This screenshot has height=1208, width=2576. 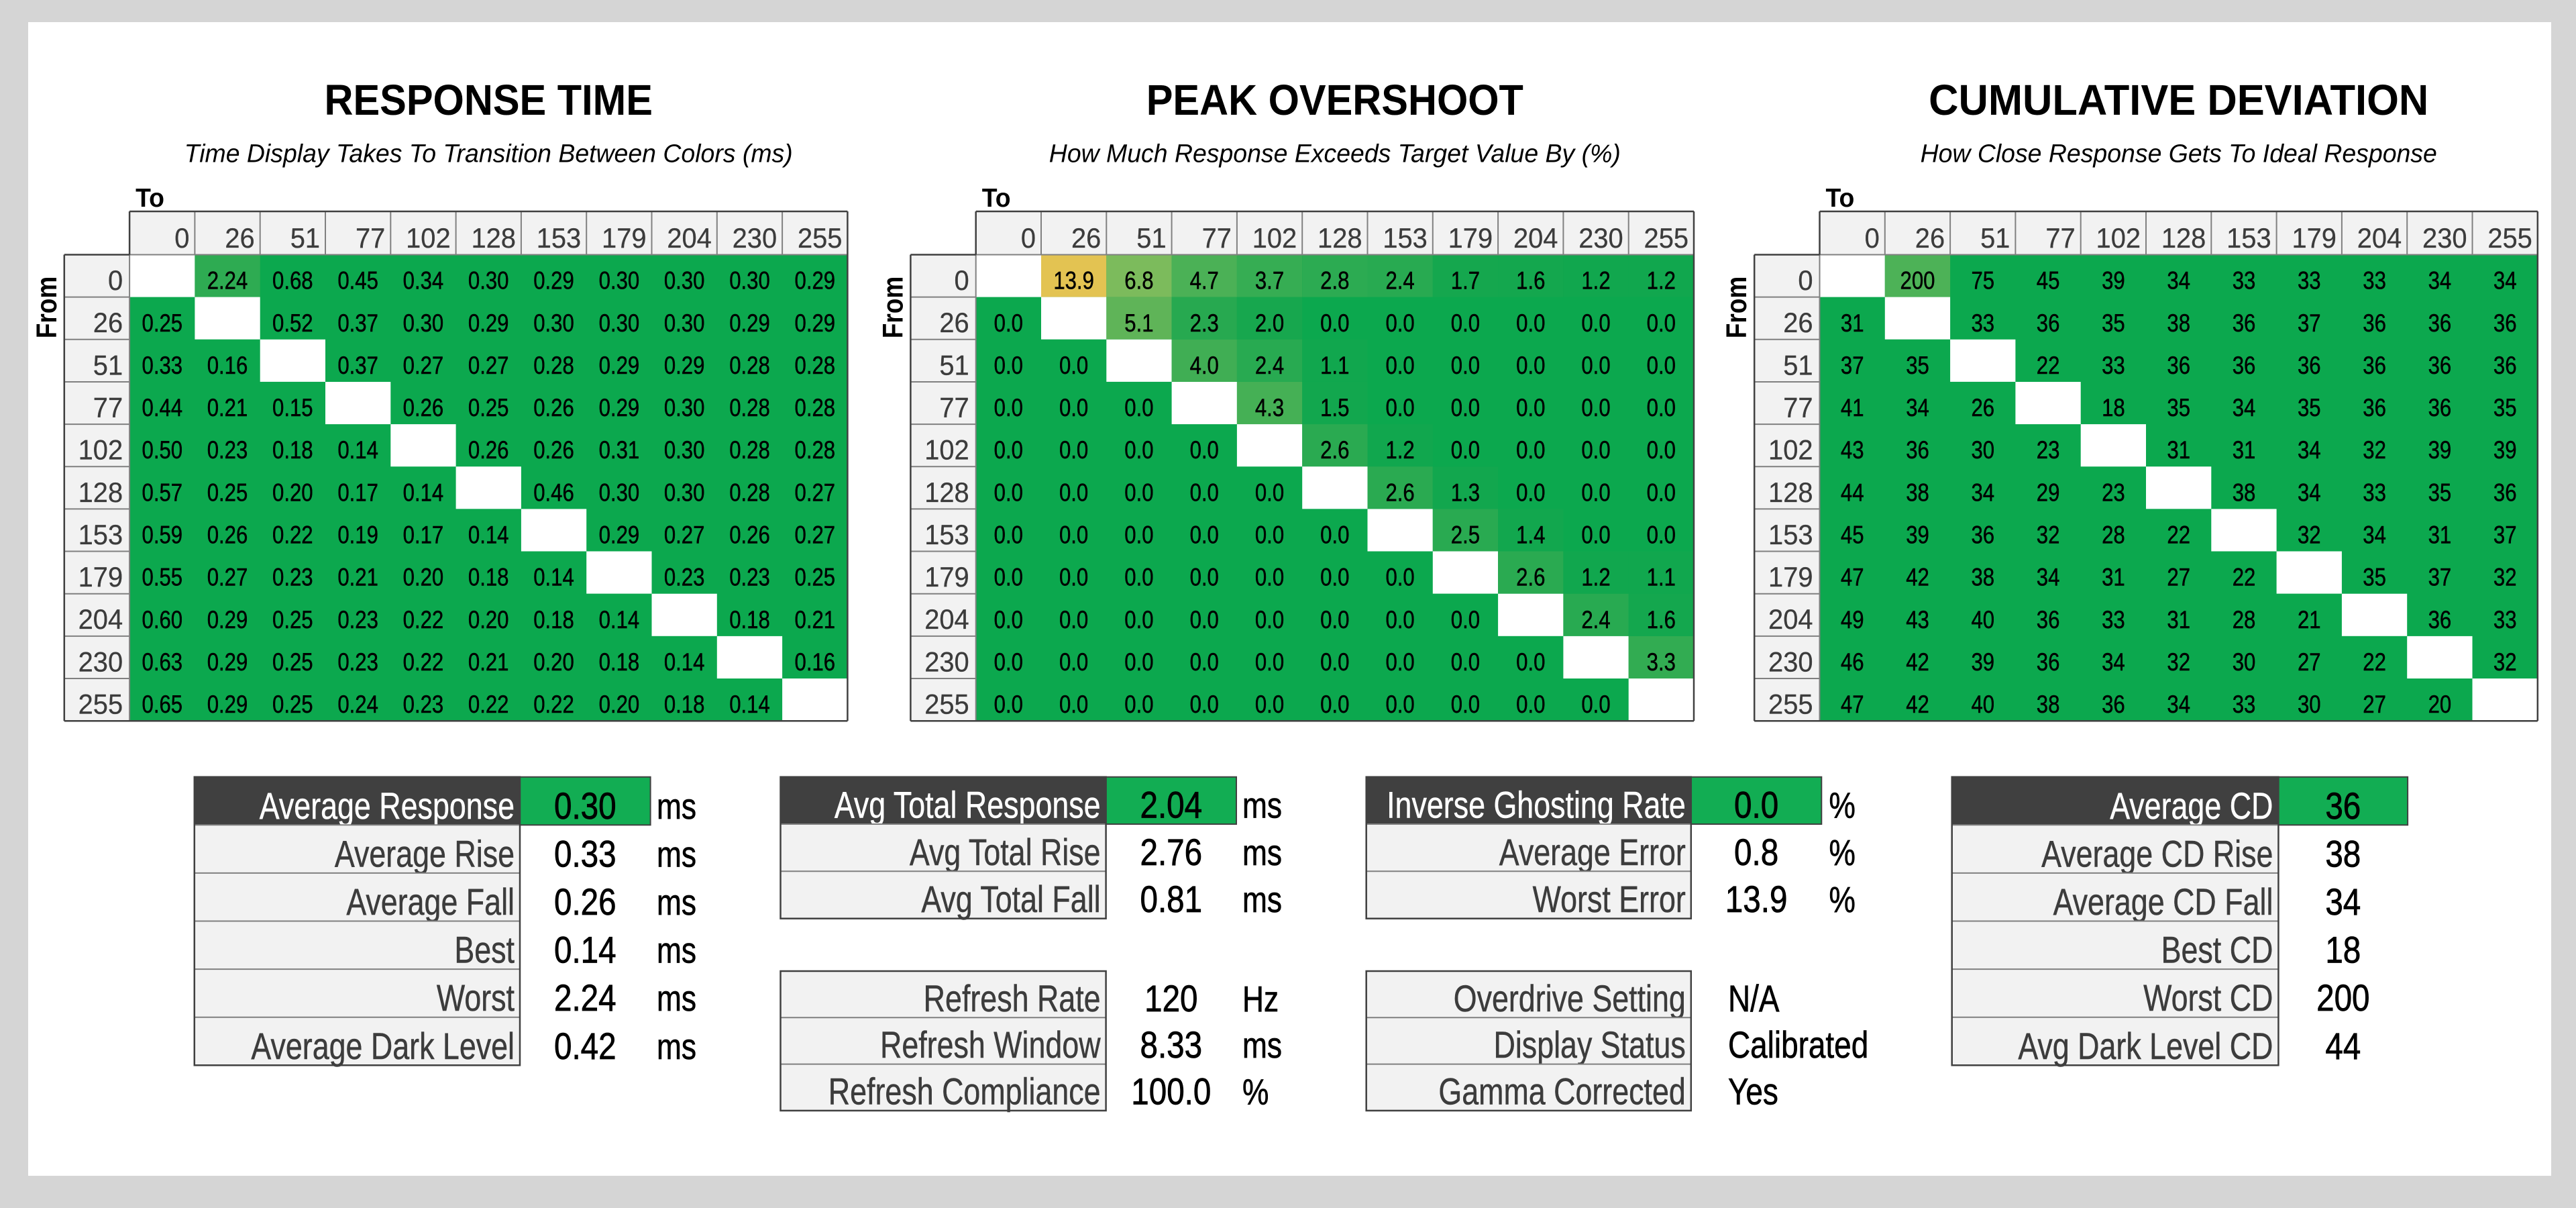 What do you see at coordinates (962, 280) in the screenshot?
I see `svg-text: 0` at bounding box center [962, 280].